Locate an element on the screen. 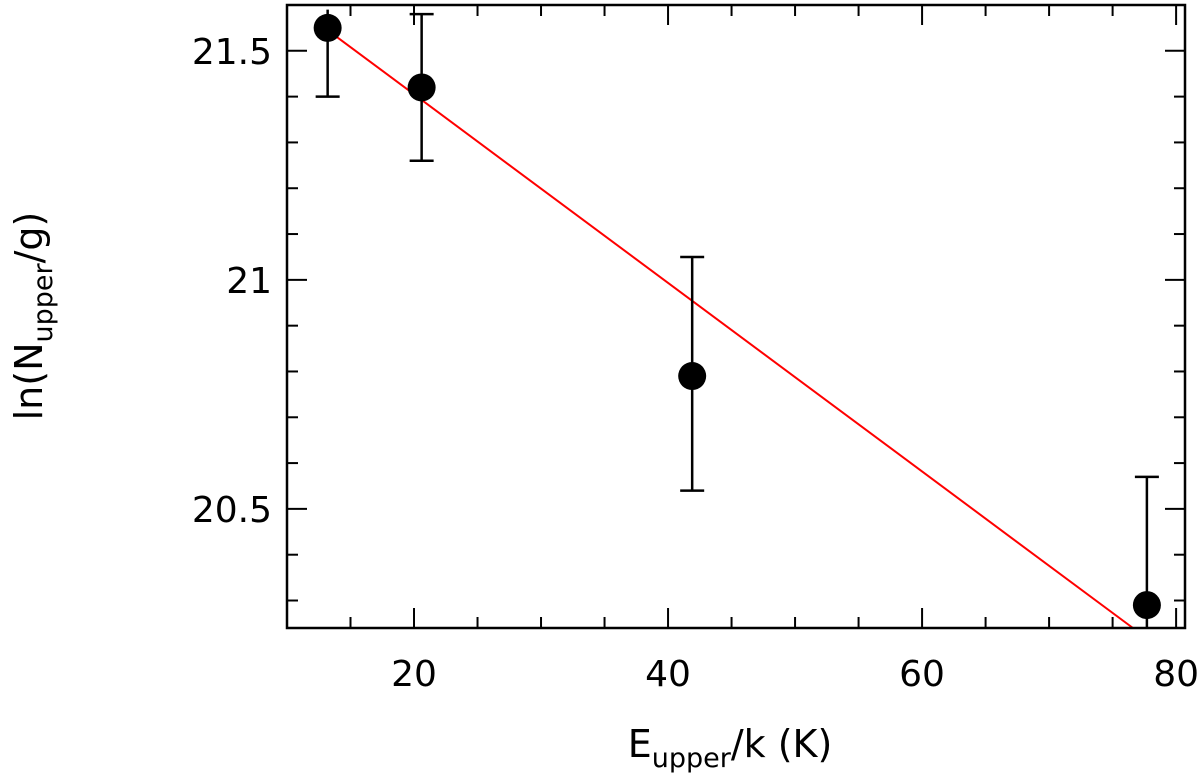 The width and height of the screenshot is (1200, 776). y-axis-title-prefix: ln(N is located at coordinates (29, 381).